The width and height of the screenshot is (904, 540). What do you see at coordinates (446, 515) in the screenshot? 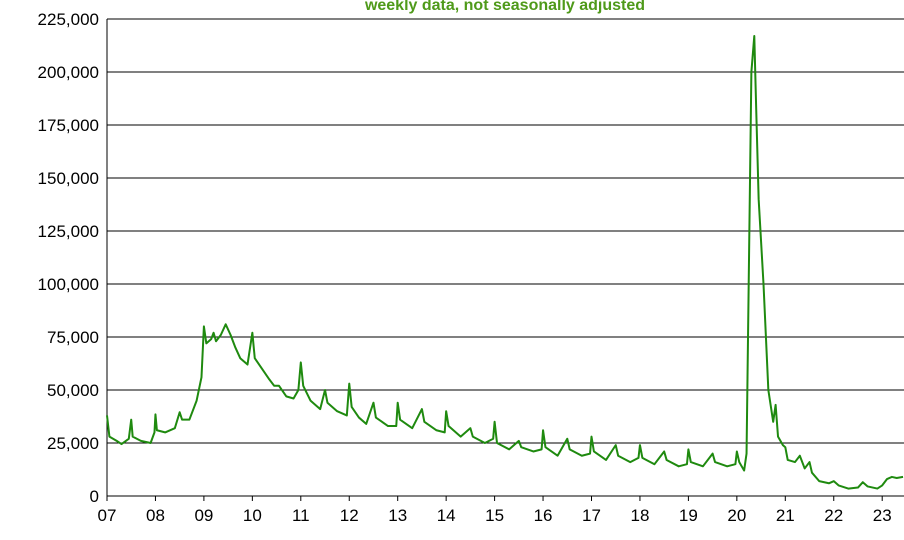
I see `x-tick-label: 14` at bounding box center [446, 515].